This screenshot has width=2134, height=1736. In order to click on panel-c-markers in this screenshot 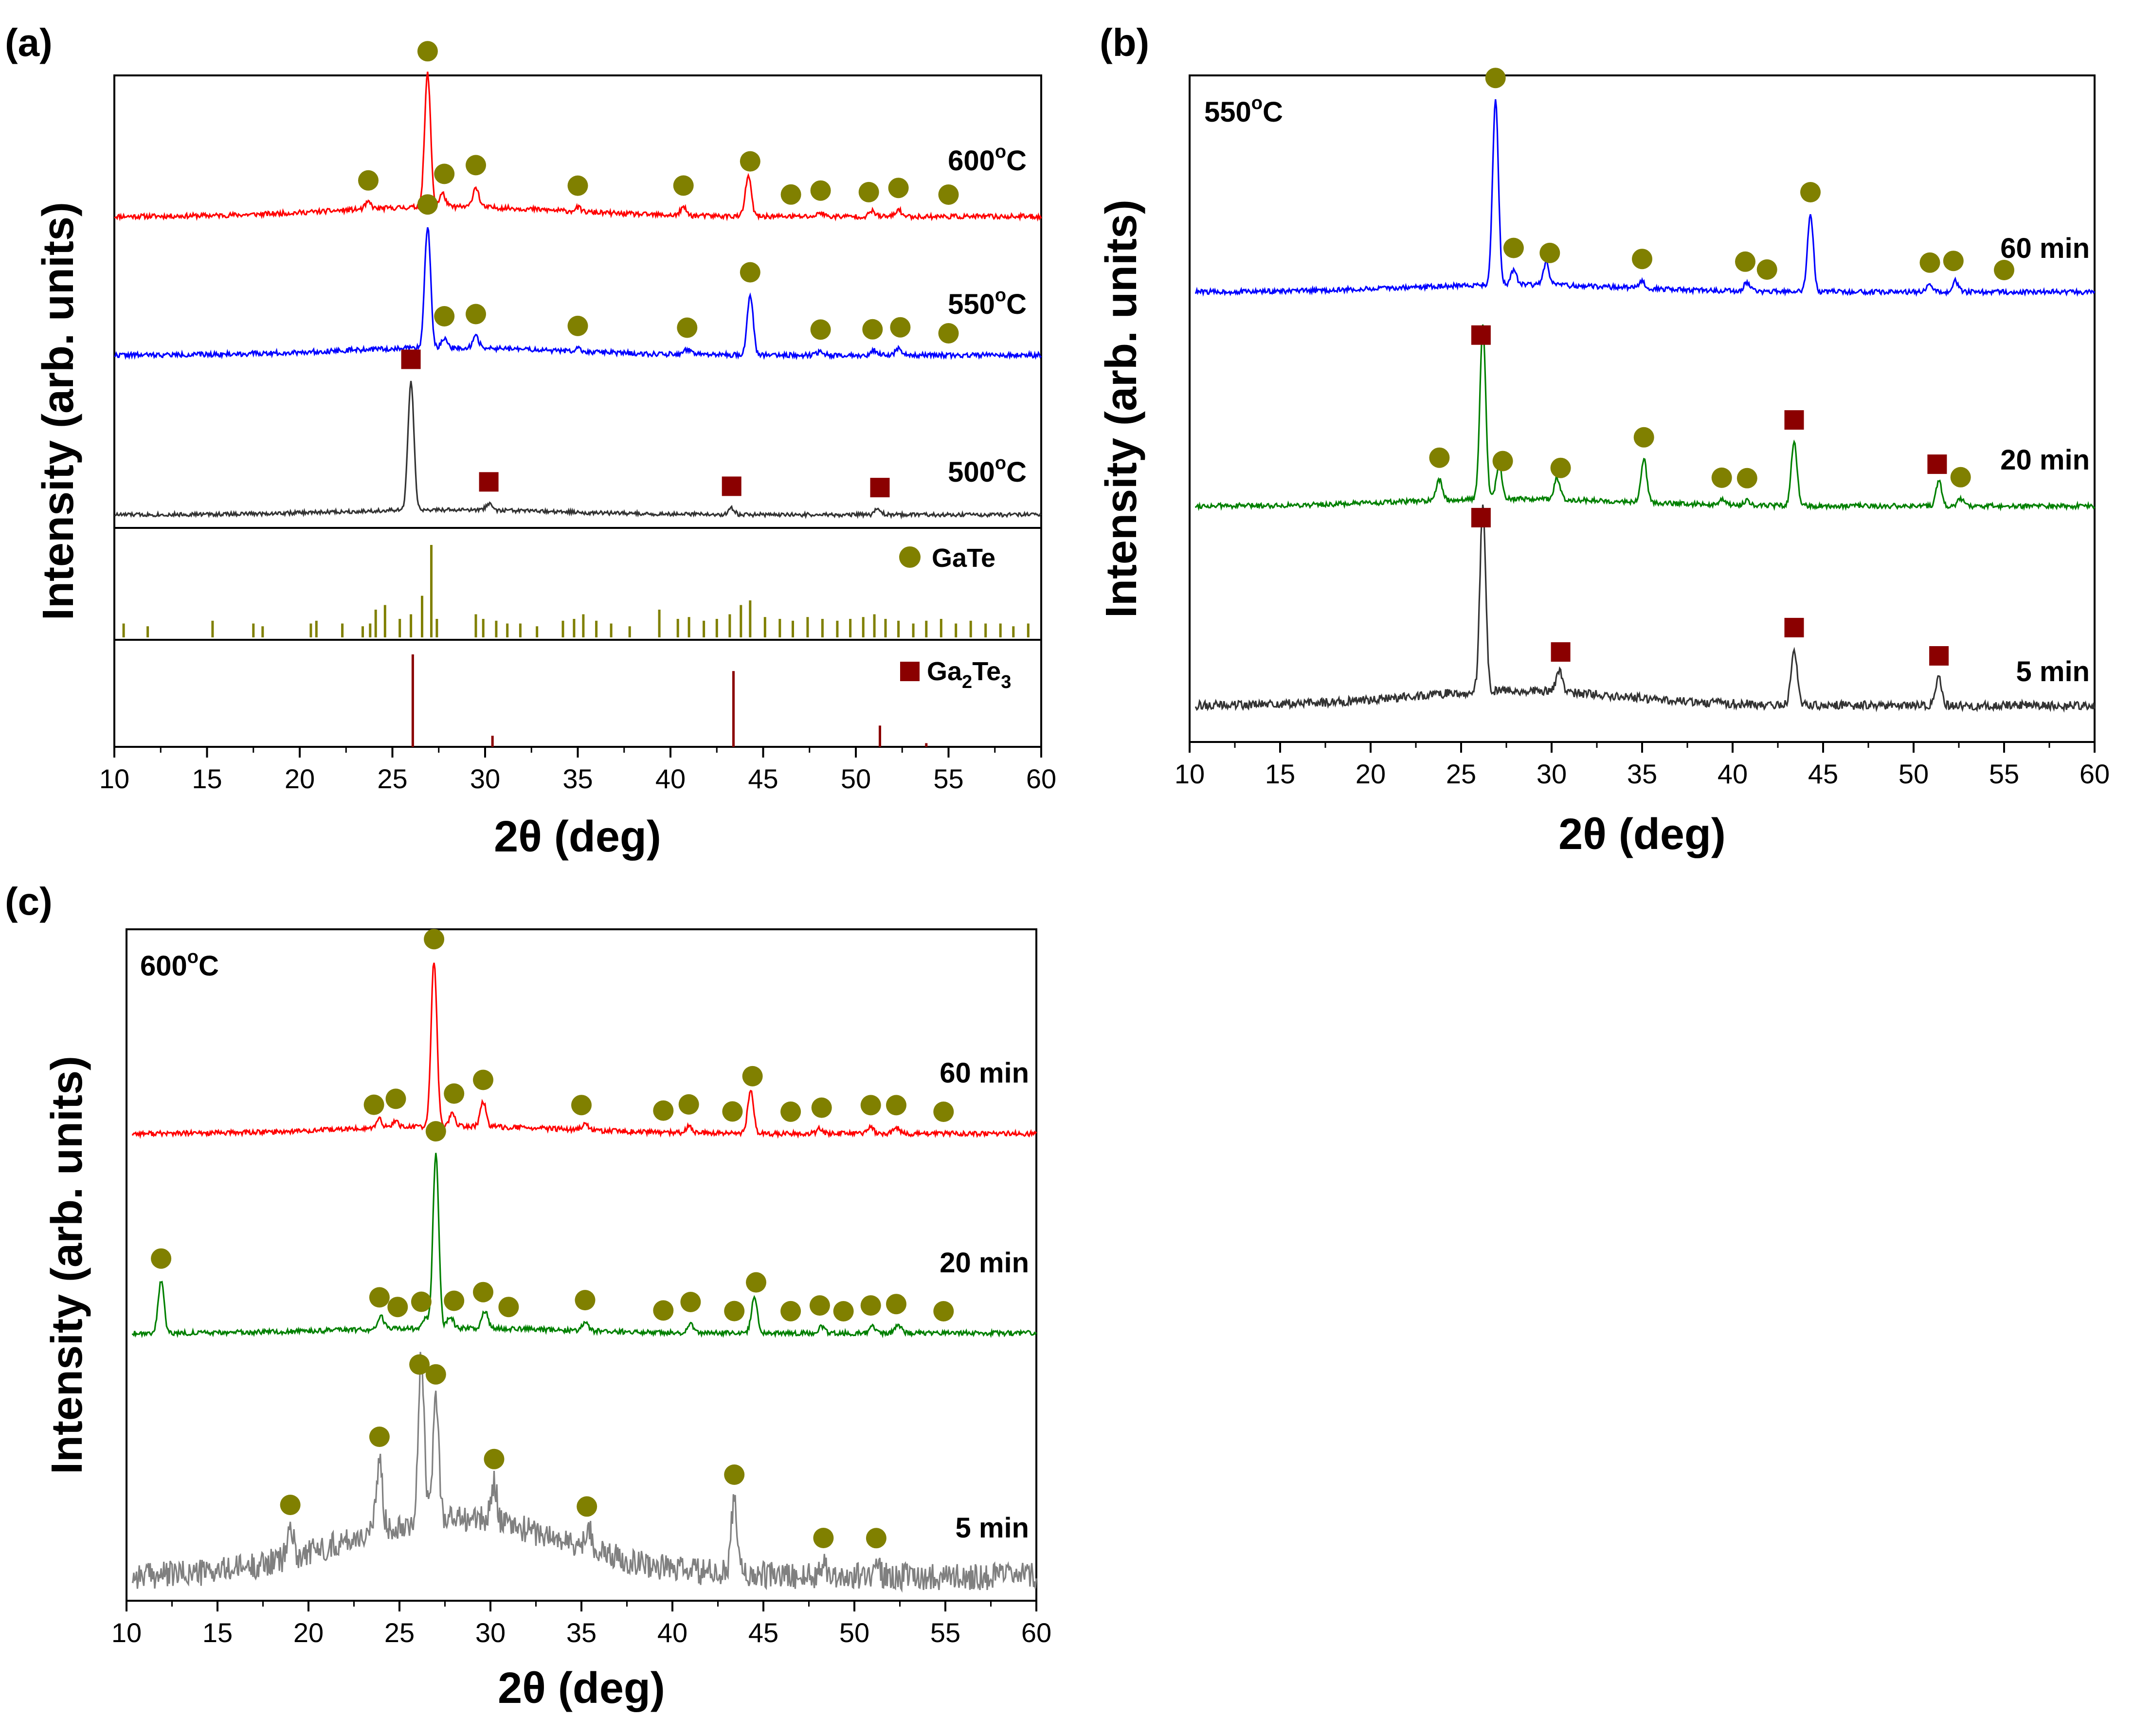, I will do `click(552, 1239)`.